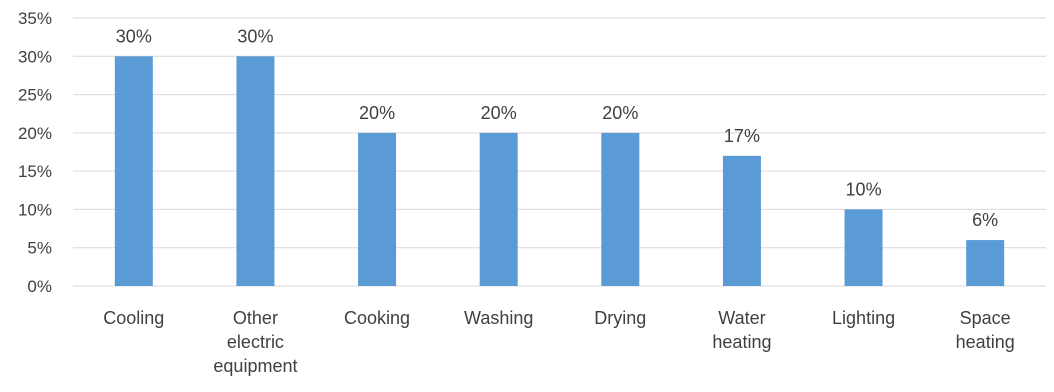 The image size is (1054, 392). What do you see at coordinates (35, 171) in the screenshot?
I see `y-tick-label: 15%` at bounding box center [35, 171].